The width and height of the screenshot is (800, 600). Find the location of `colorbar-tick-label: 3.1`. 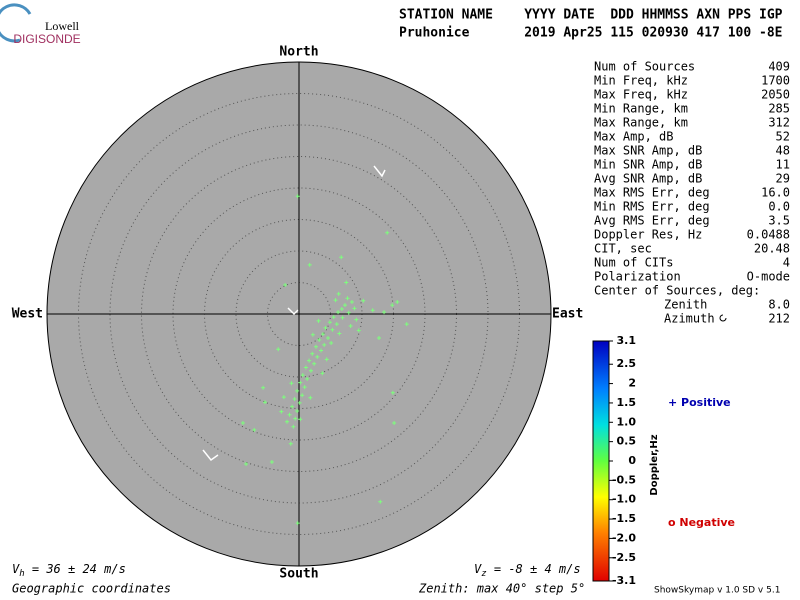

colorbar-tick-label: 3.1 is located at coordinates (627, 340).